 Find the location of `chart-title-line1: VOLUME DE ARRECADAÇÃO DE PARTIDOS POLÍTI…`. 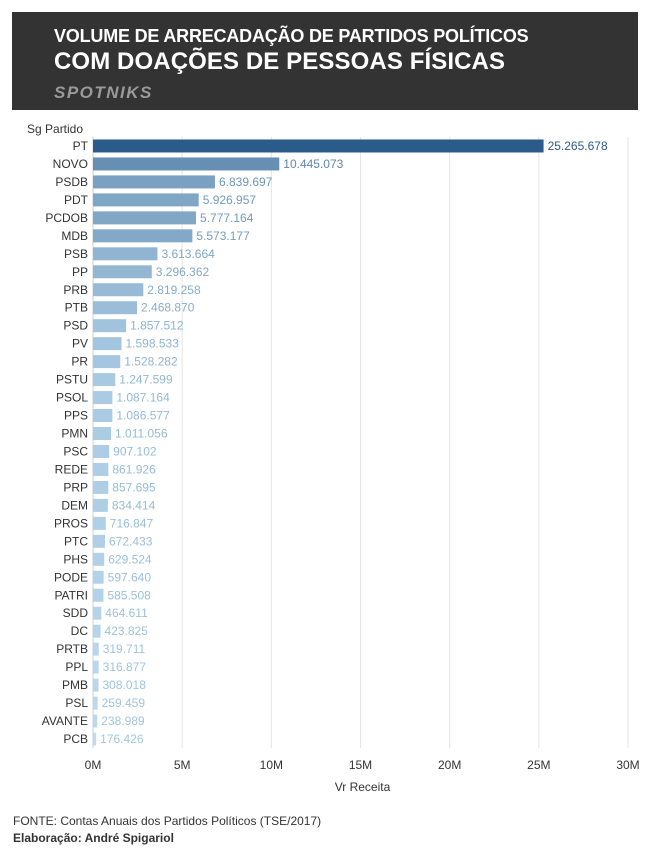

chart-title-line1: VOLUME DE ARRECADAÇÃO DE PARTIDOS POLÍTI… is located at coordinates (291, 36).